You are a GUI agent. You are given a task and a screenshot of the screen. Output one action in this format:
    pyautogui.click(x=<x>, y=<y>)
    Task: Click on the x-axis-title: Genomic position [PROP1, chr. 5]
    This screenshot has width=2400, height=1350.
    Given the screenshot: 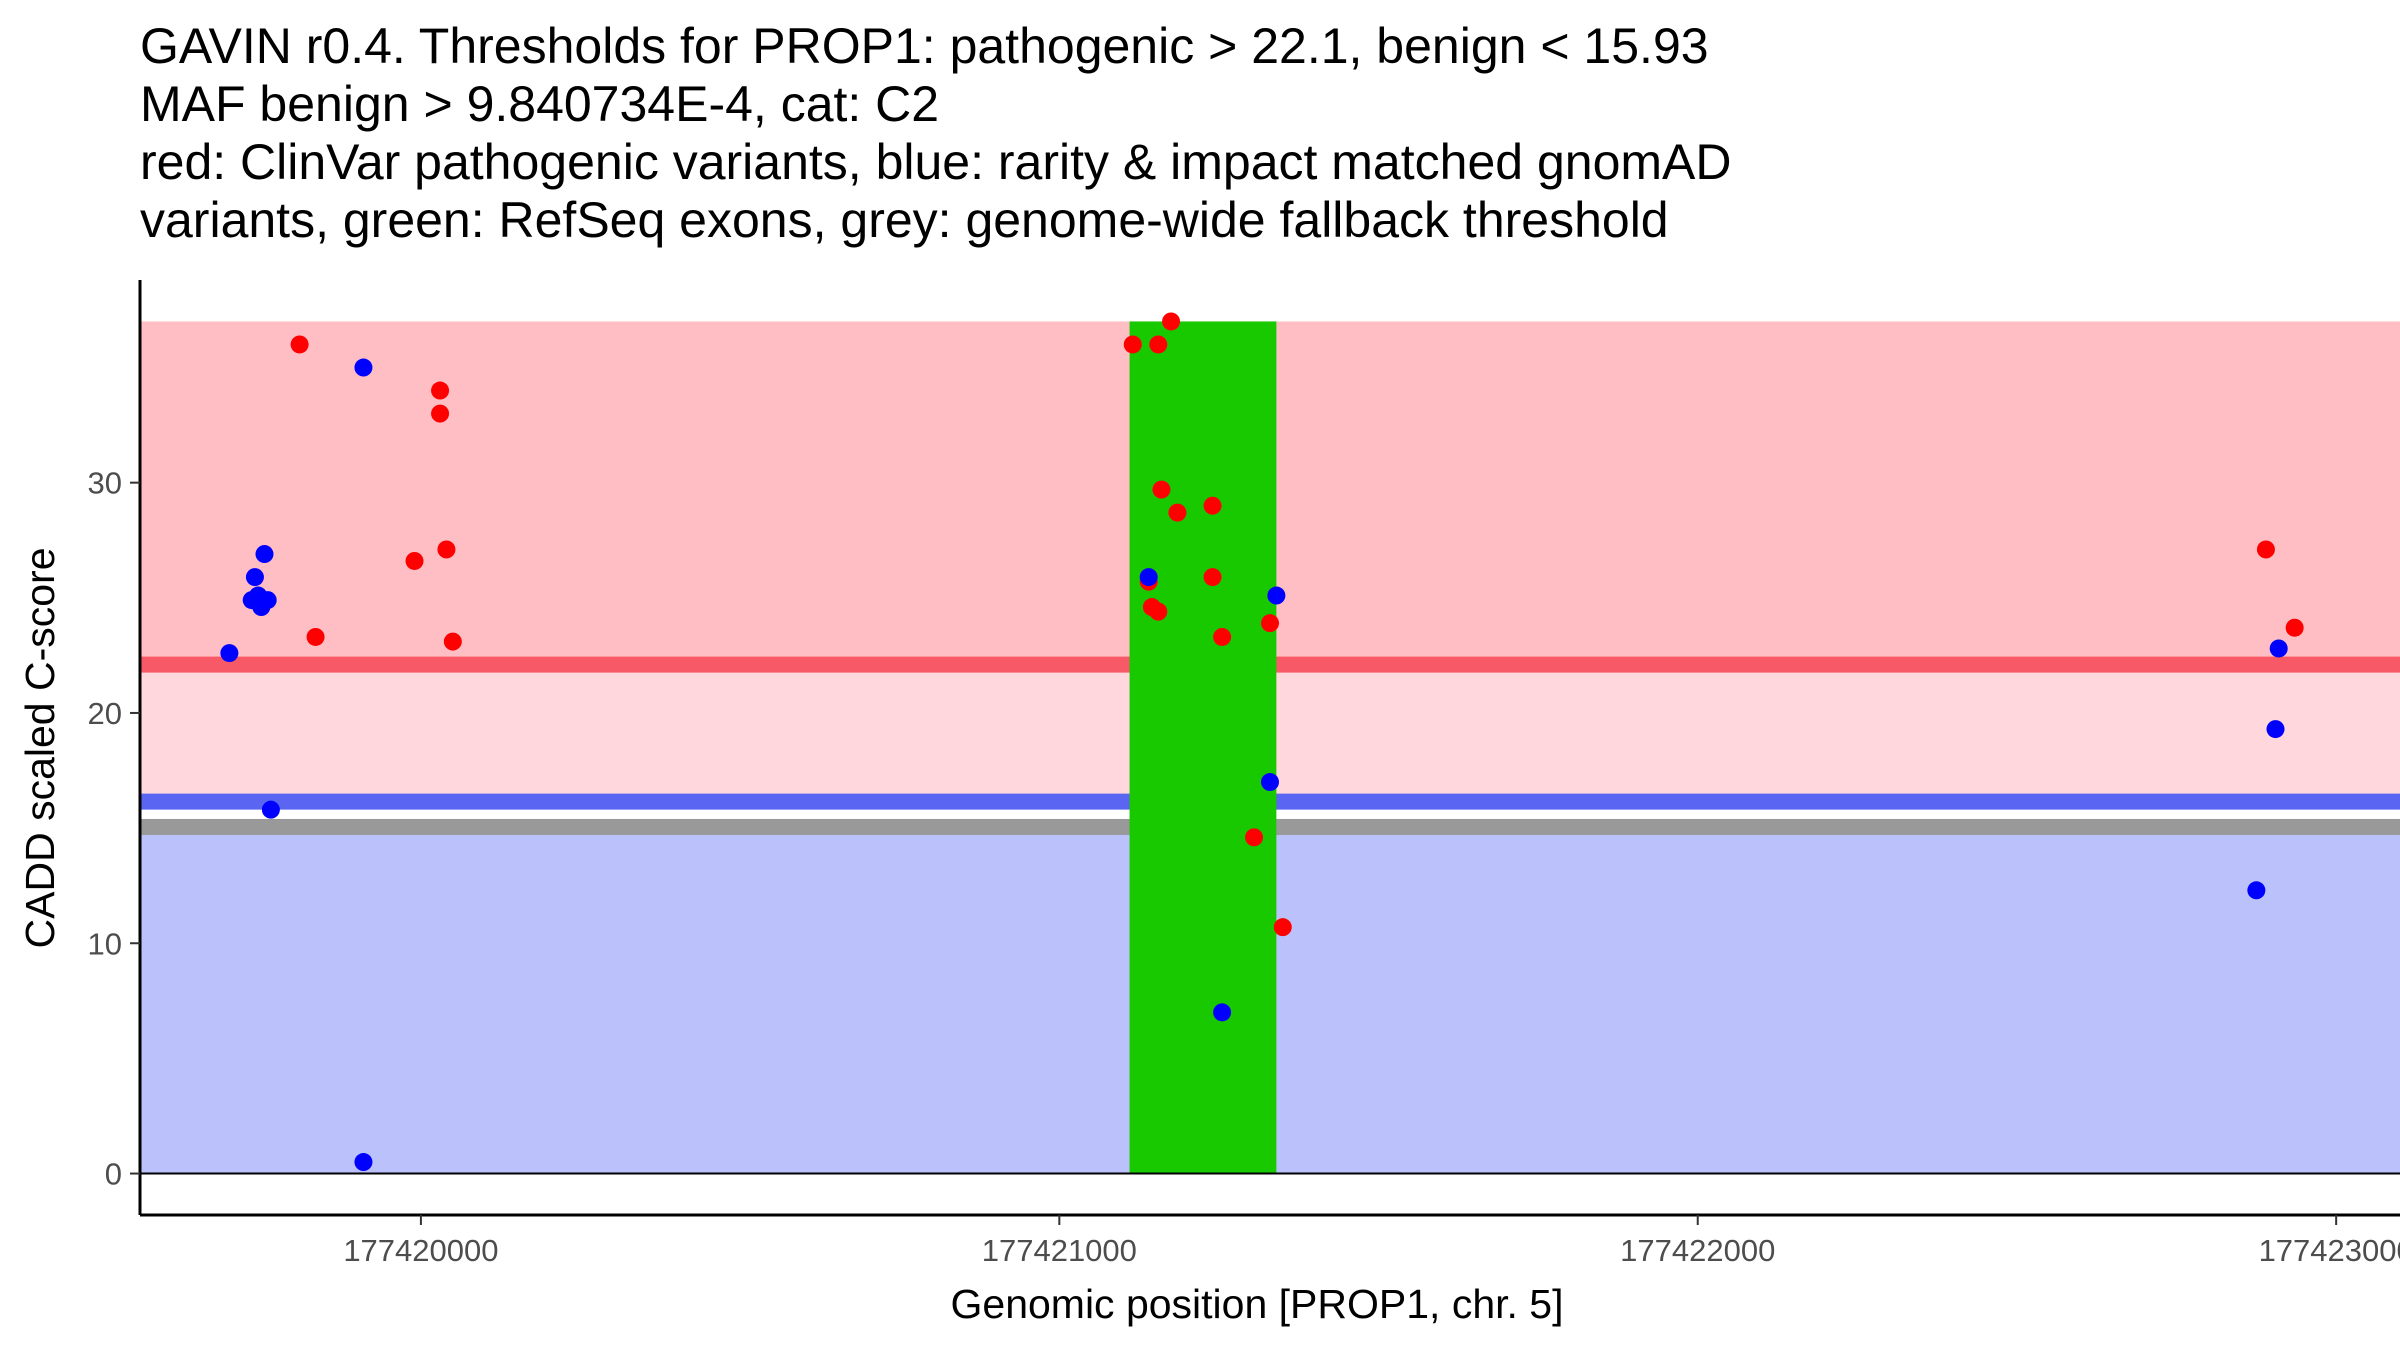 What is the action you would take?
    pyautogui.click(x=1257, y=1304)
    